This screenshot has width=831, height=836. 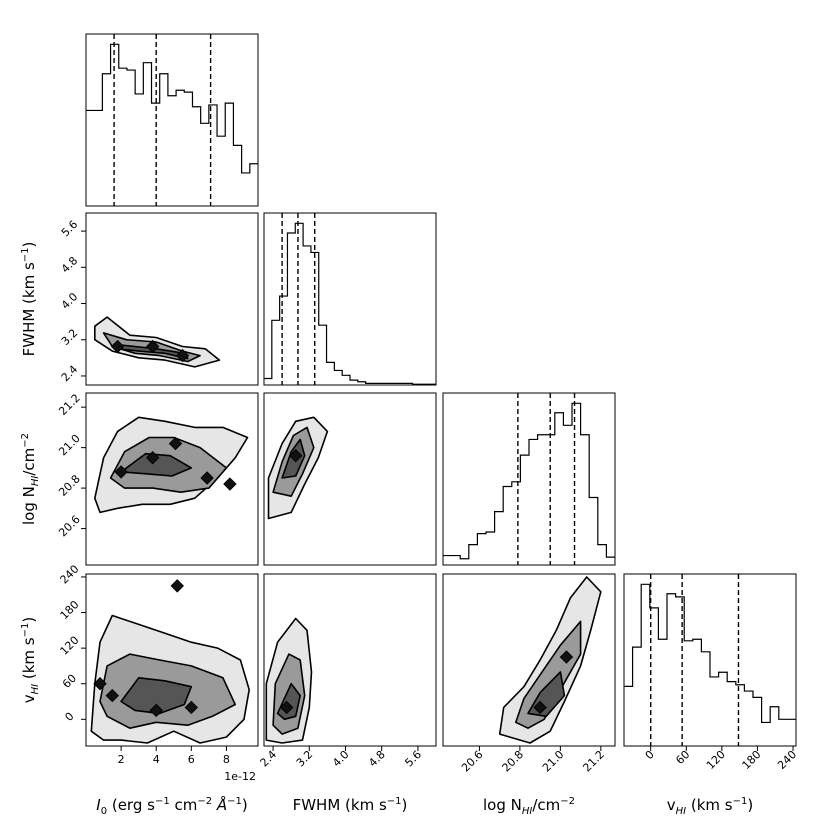 I want to click on y-tick-label: 3.2, so click(x=70, y=337).